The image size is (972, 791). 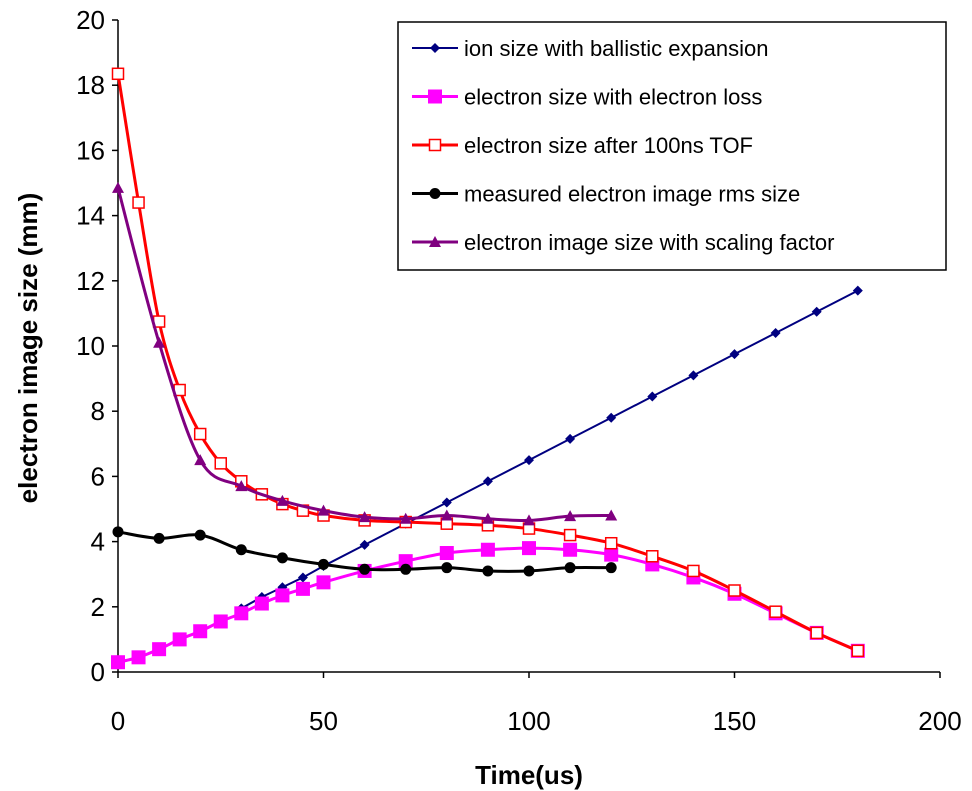 I want to click on legend-item: electron size with electron loss, so click(x=587, y=97).